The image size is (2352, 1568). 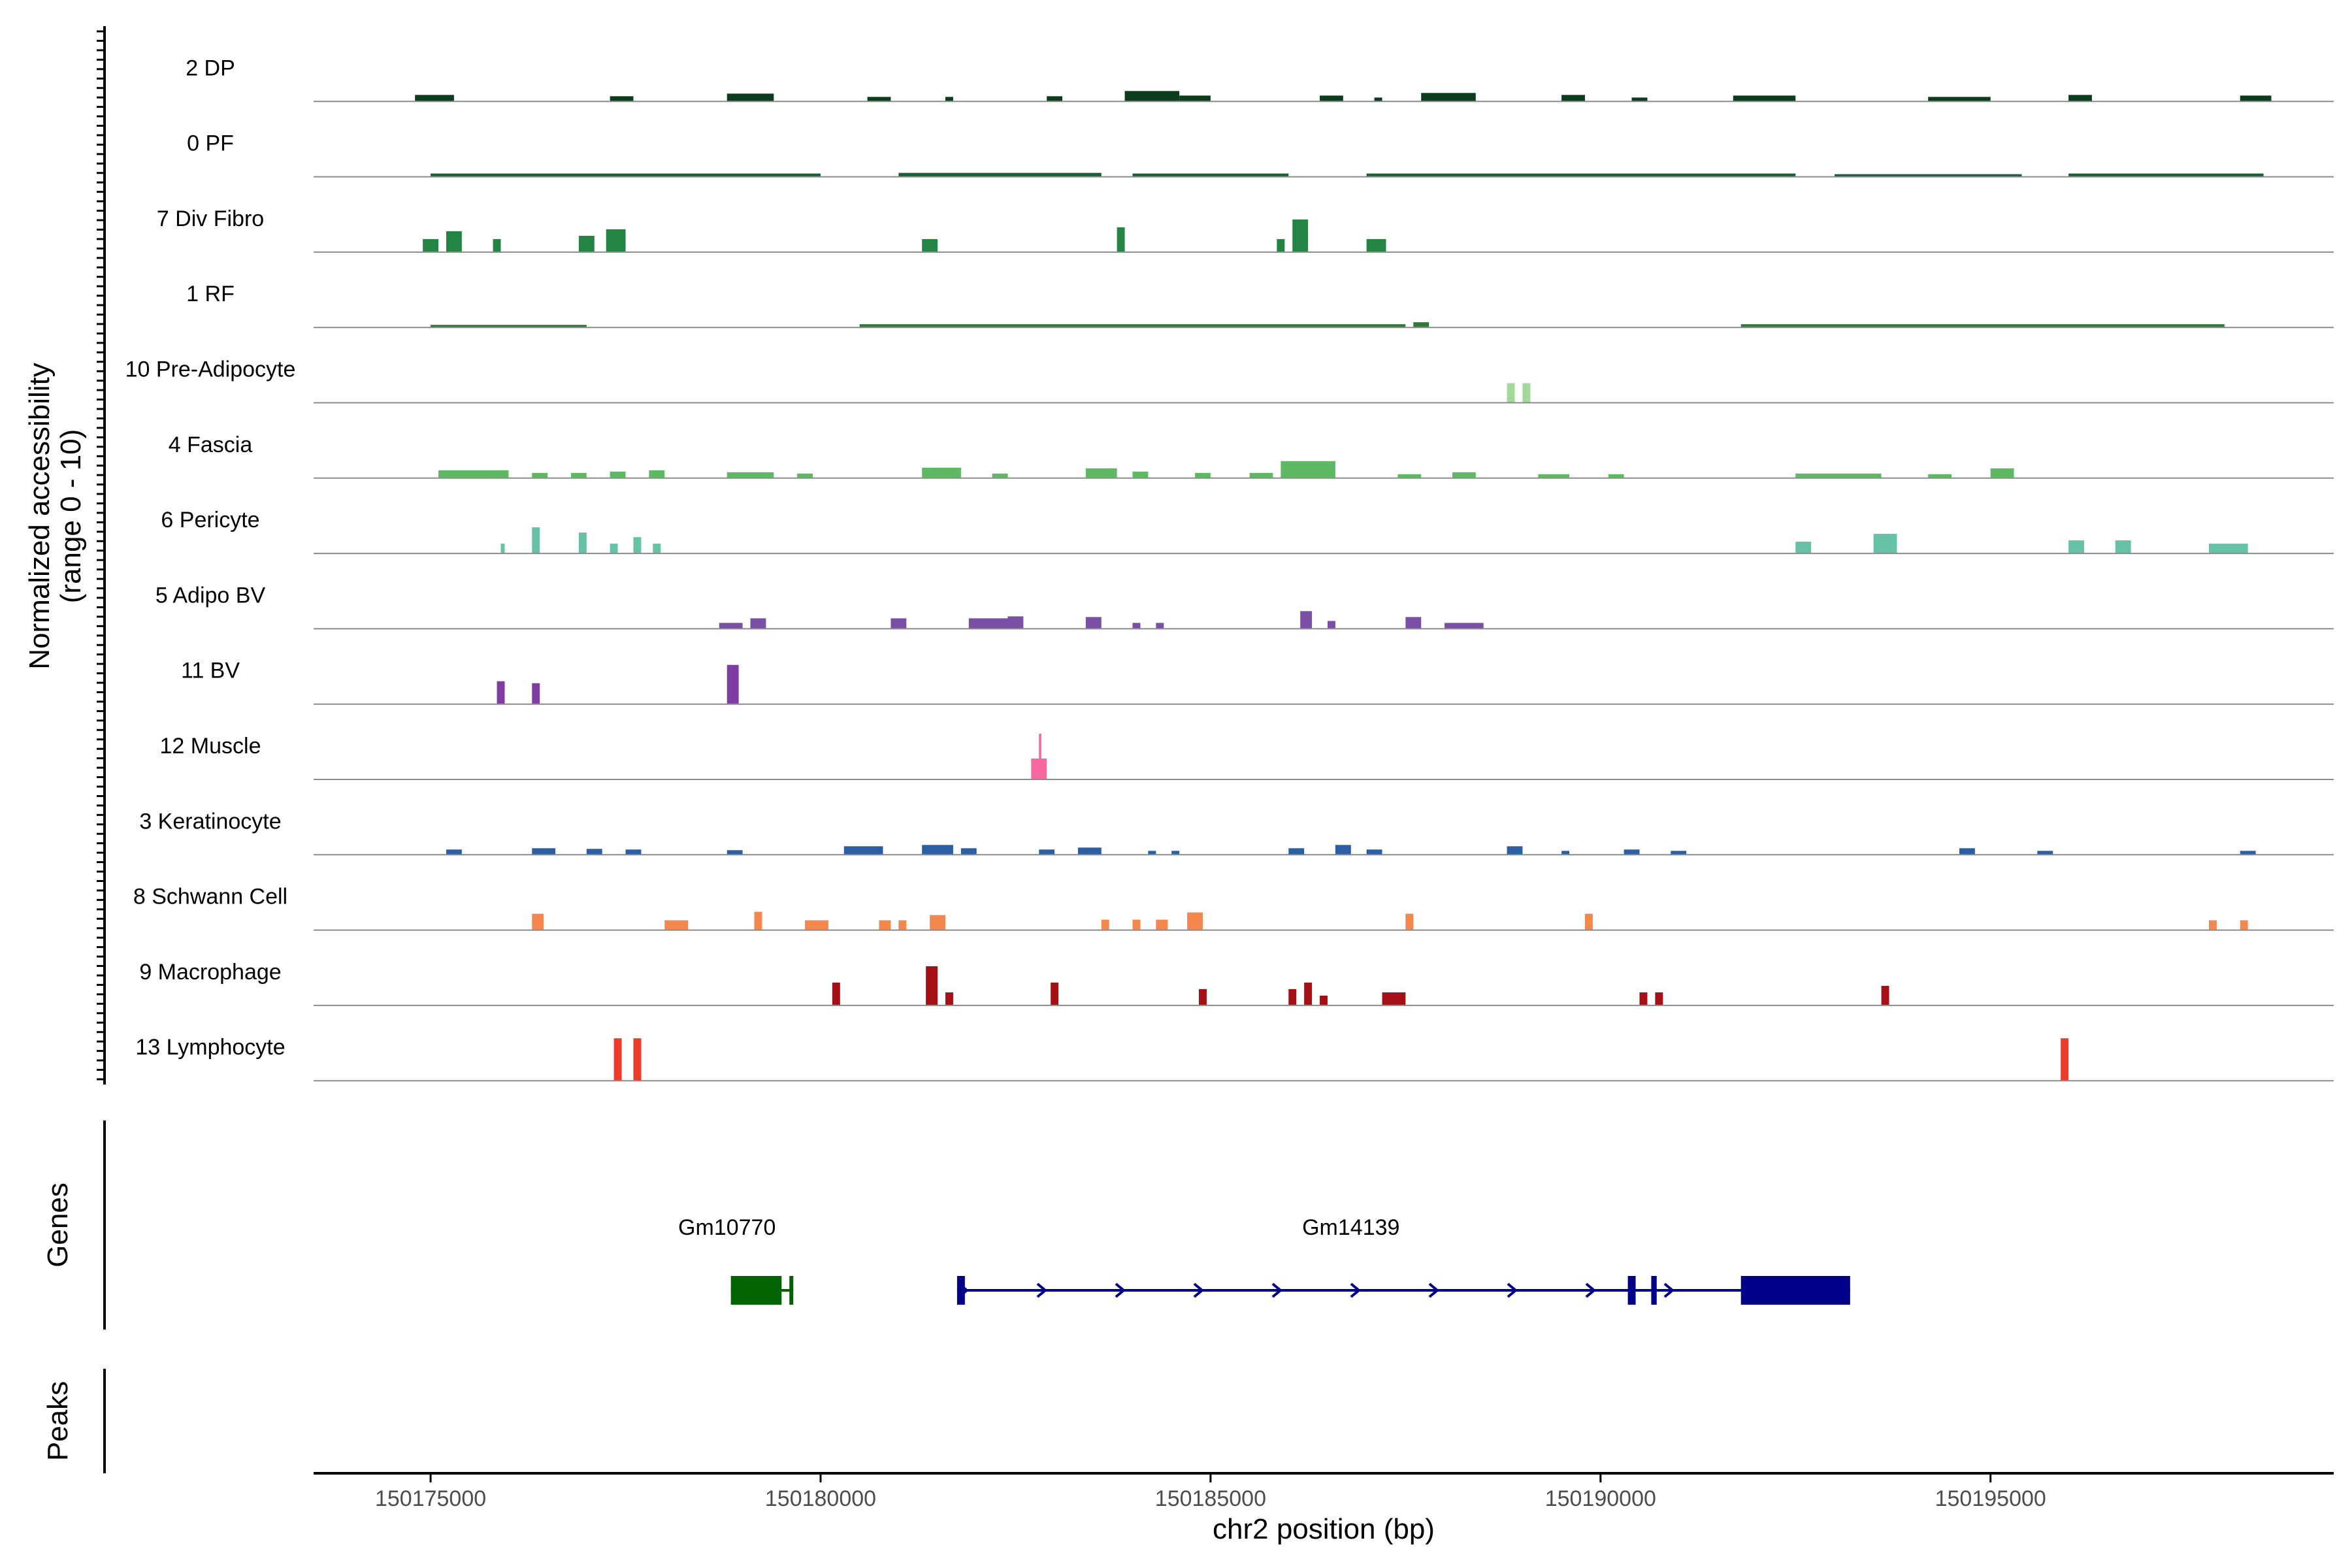 I want to click on y-axis-title-line2: (range 0 - 10), so click(x=71, y=516).